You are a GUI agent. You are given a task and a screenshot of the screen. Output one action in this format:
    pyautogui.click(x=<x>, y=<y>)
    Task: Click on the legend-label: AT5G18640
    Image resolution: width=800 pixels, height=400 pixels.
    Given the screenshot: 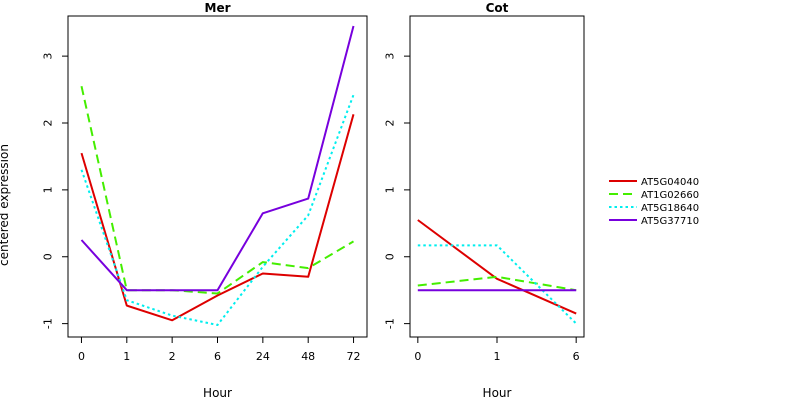 What is the action you would take?
    pyautogui.click(x=670, y=208)
    